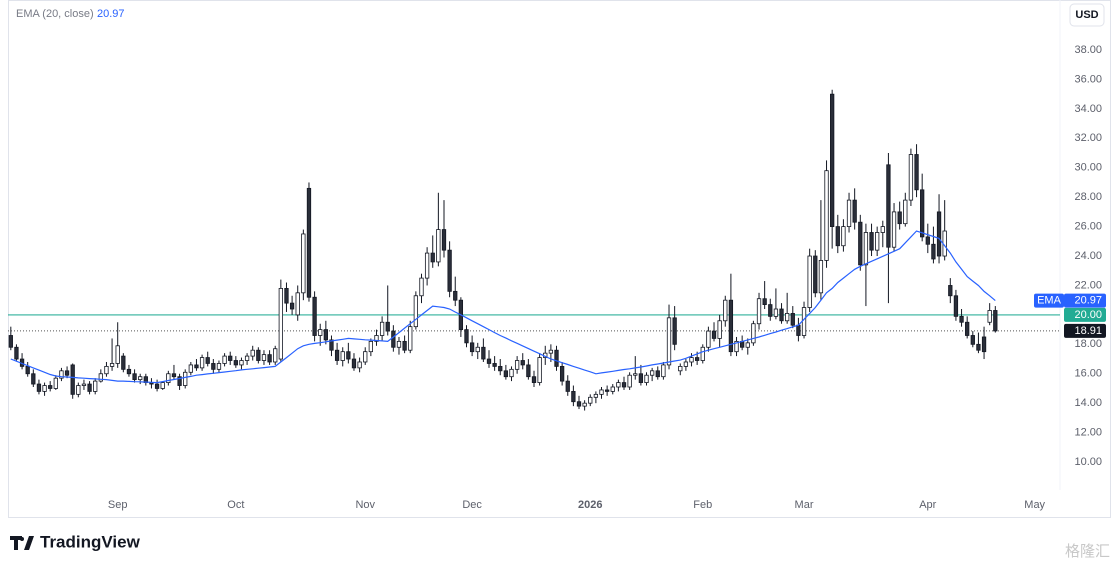 The image size is (1119, 574). What do you see at coordinates (55, 14) in the screenshot?
I see `indicator-name: EMA (20, close)` at bounding box center [55, 14].